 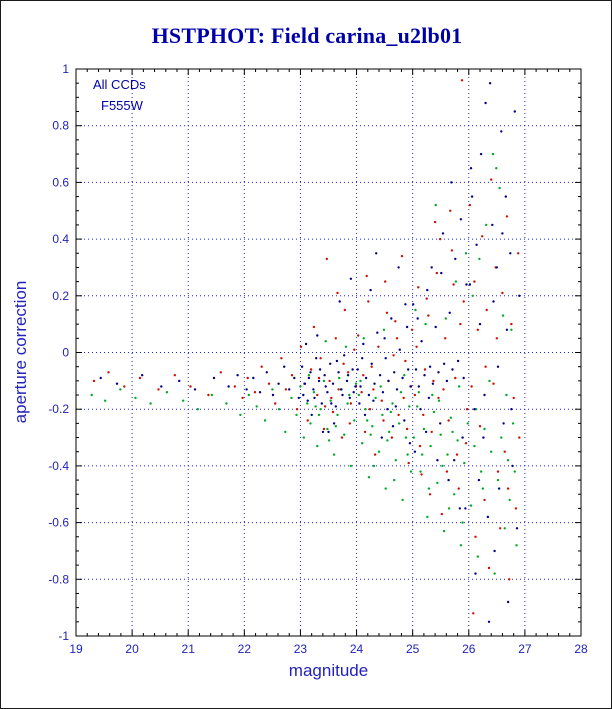 What do you see at coordinates (119, 84) in the screenshot?
I see `annotation-all-ccds: All CCDs` at bounding box center [119, 84].